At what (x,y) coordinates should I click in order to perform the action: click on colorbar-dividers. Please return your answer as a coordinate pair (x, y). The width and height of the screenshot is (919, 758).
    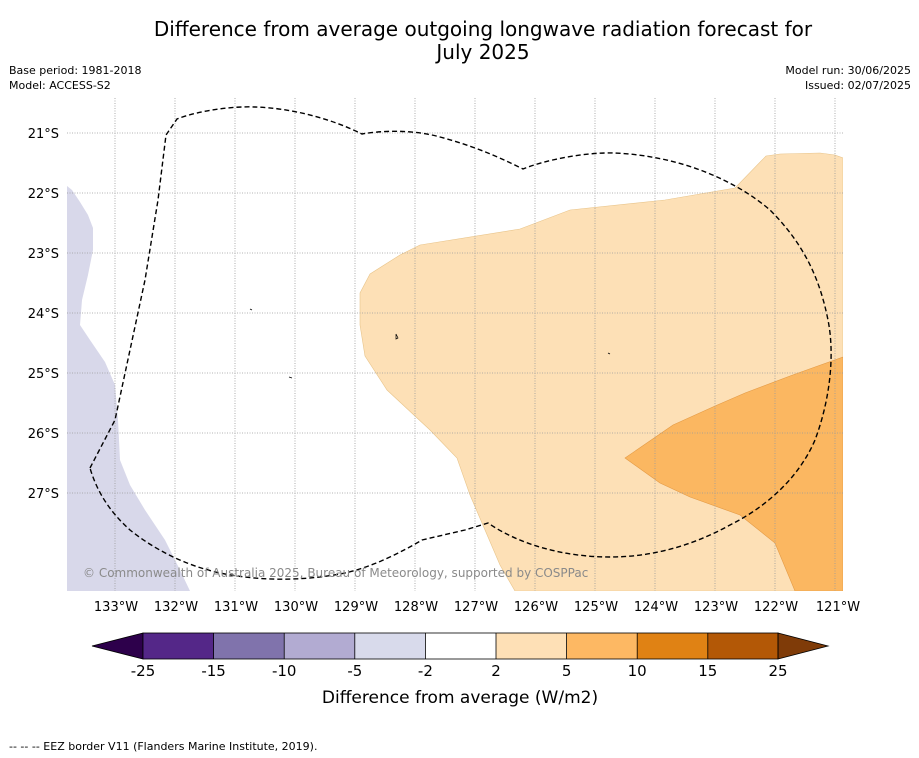
    Looking at the image, I should click on (461, 646).